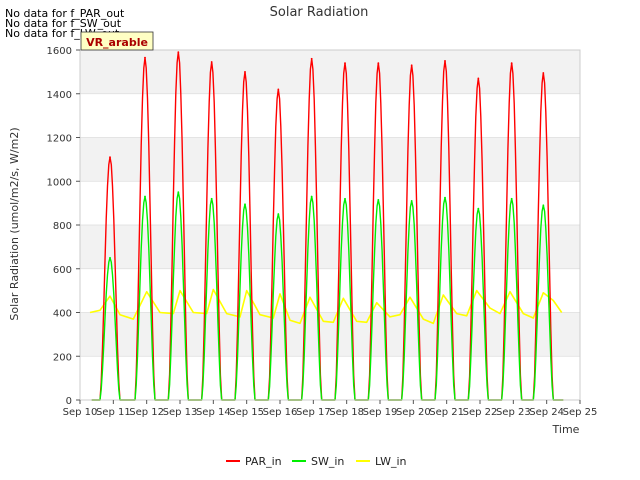  What do you see at coordinates (59, 139) in the screenshot?
I see `y-tick-label-1200: 1200` at bounding box center [59, 139].